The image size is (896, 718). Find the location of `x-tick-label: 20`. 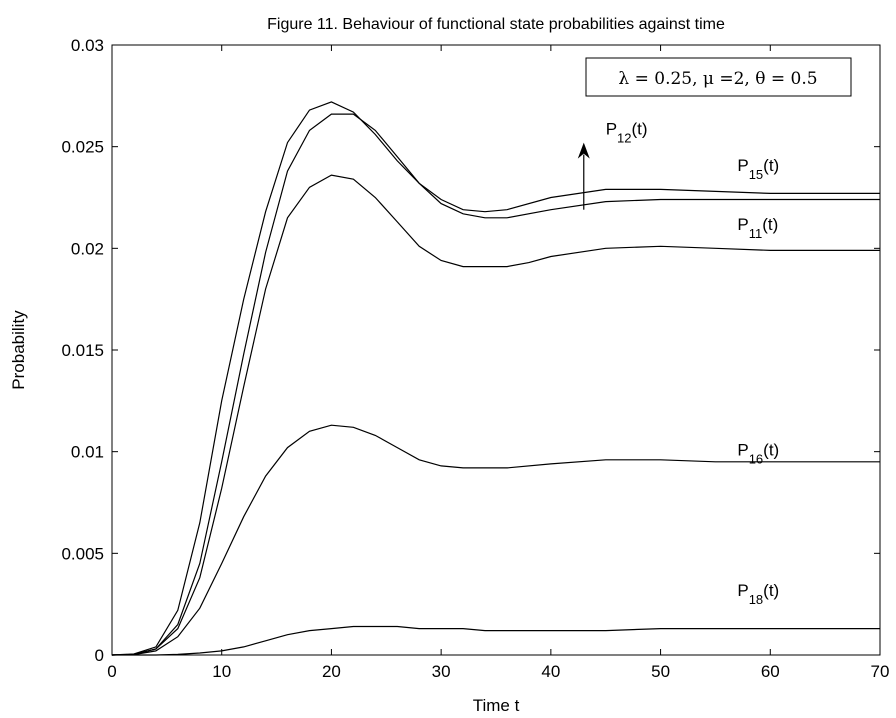

x-tick-label: 20 is located at coordinates (331, 671).